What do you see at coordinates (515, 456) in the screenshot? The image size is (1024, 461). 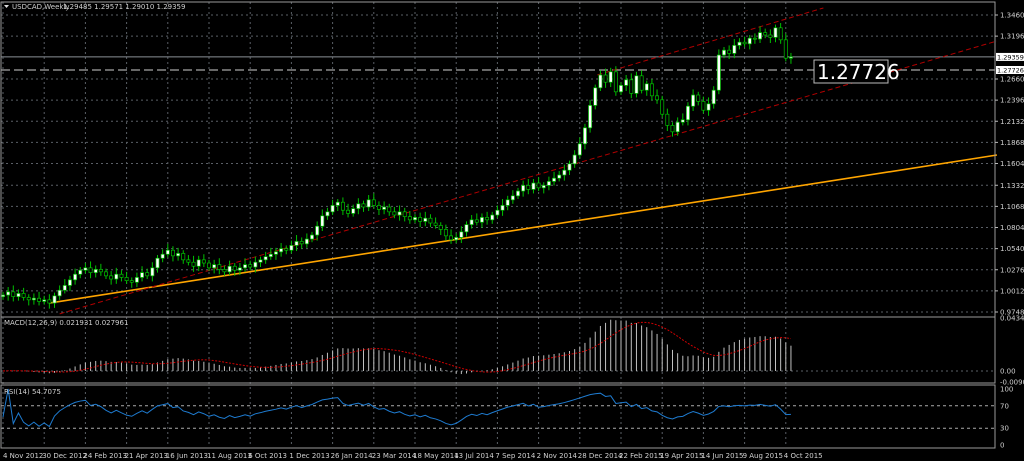 I see `x-tick-label: 7 Sep 2014` at bounding box center [515, 456].